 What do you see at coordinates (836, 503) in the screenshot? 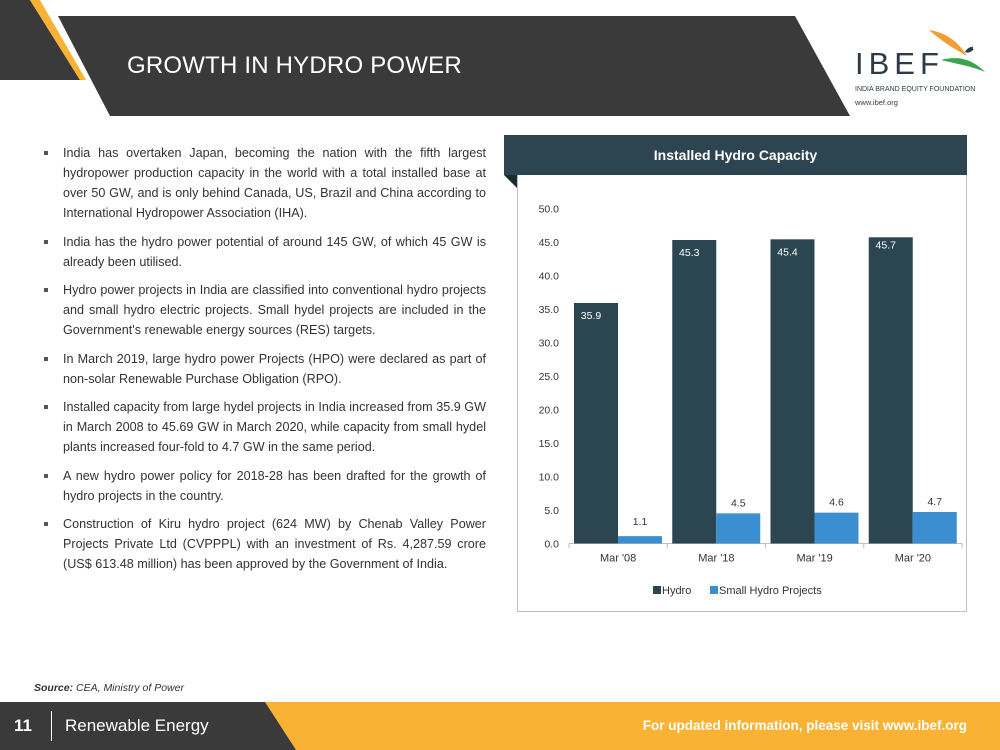
I see `data-label: 4.6` at bounding box center [836, 503].